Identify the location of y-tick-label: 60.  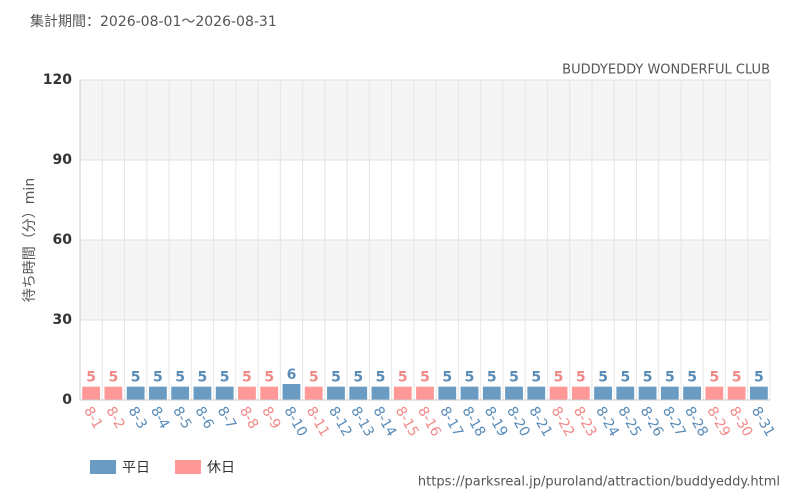
(63, 240).